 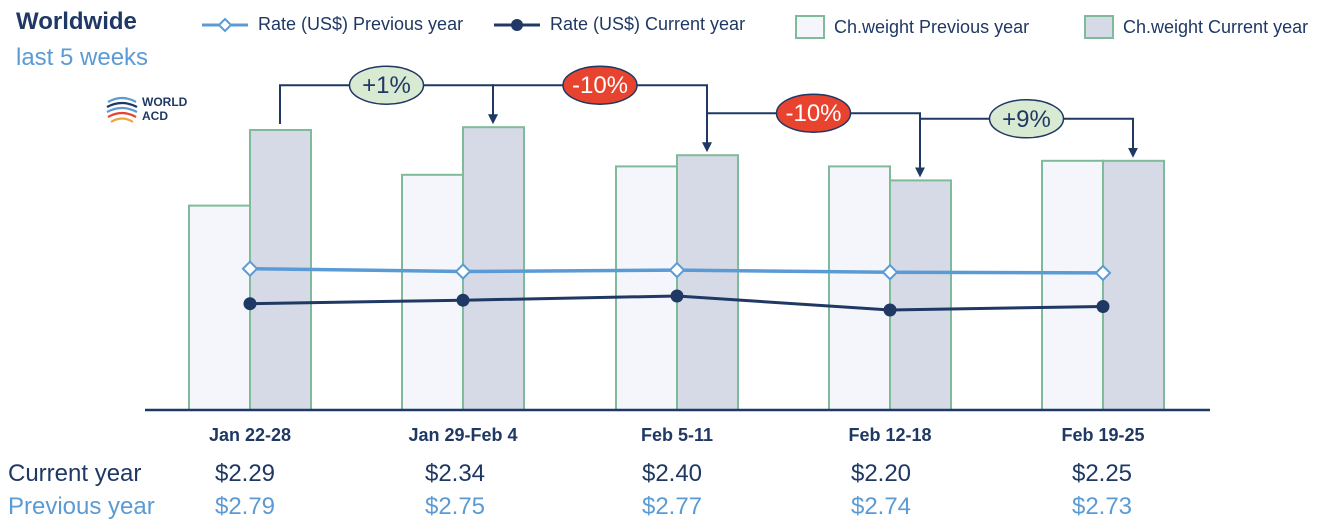 I want to click on legend-label: Ch.weight Previous year, so click(x=932, y=26).